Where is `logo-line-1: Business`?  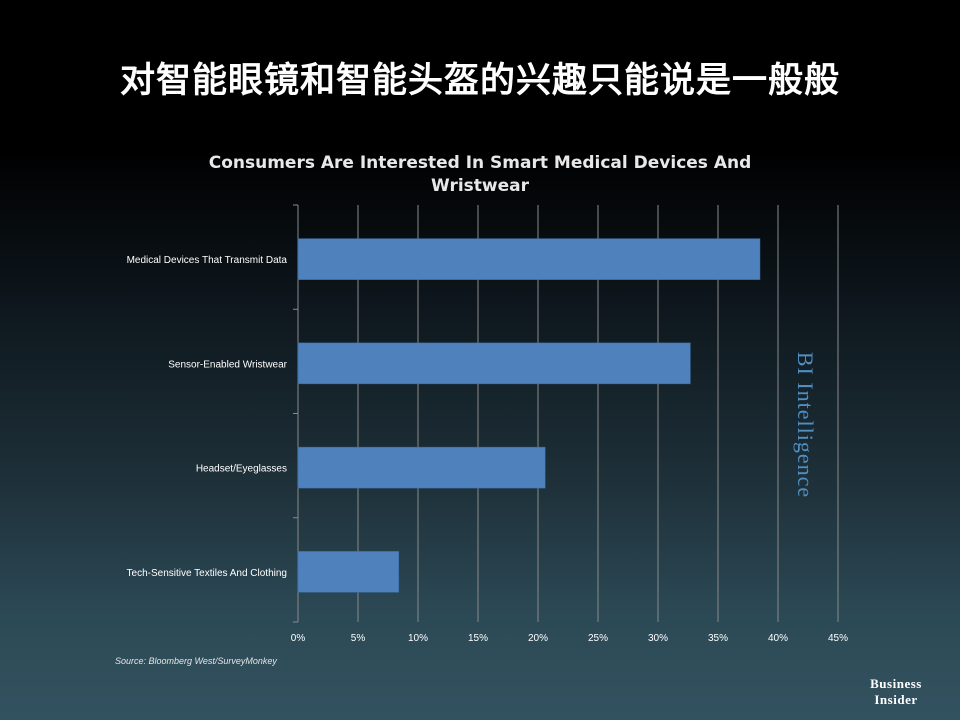 logo-line-1: Business is located at coordinates (896, 683).